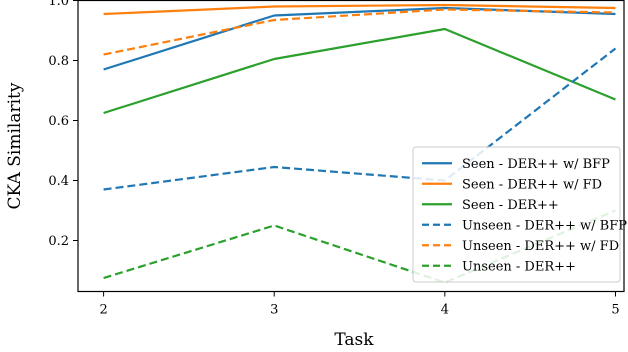 The width and height of the screenshot is (628, 352). Describe the element at coordinates (544, 225) in the screenshot. I see `legend-label: Unseen - DER++ w/ BFP` at that location.